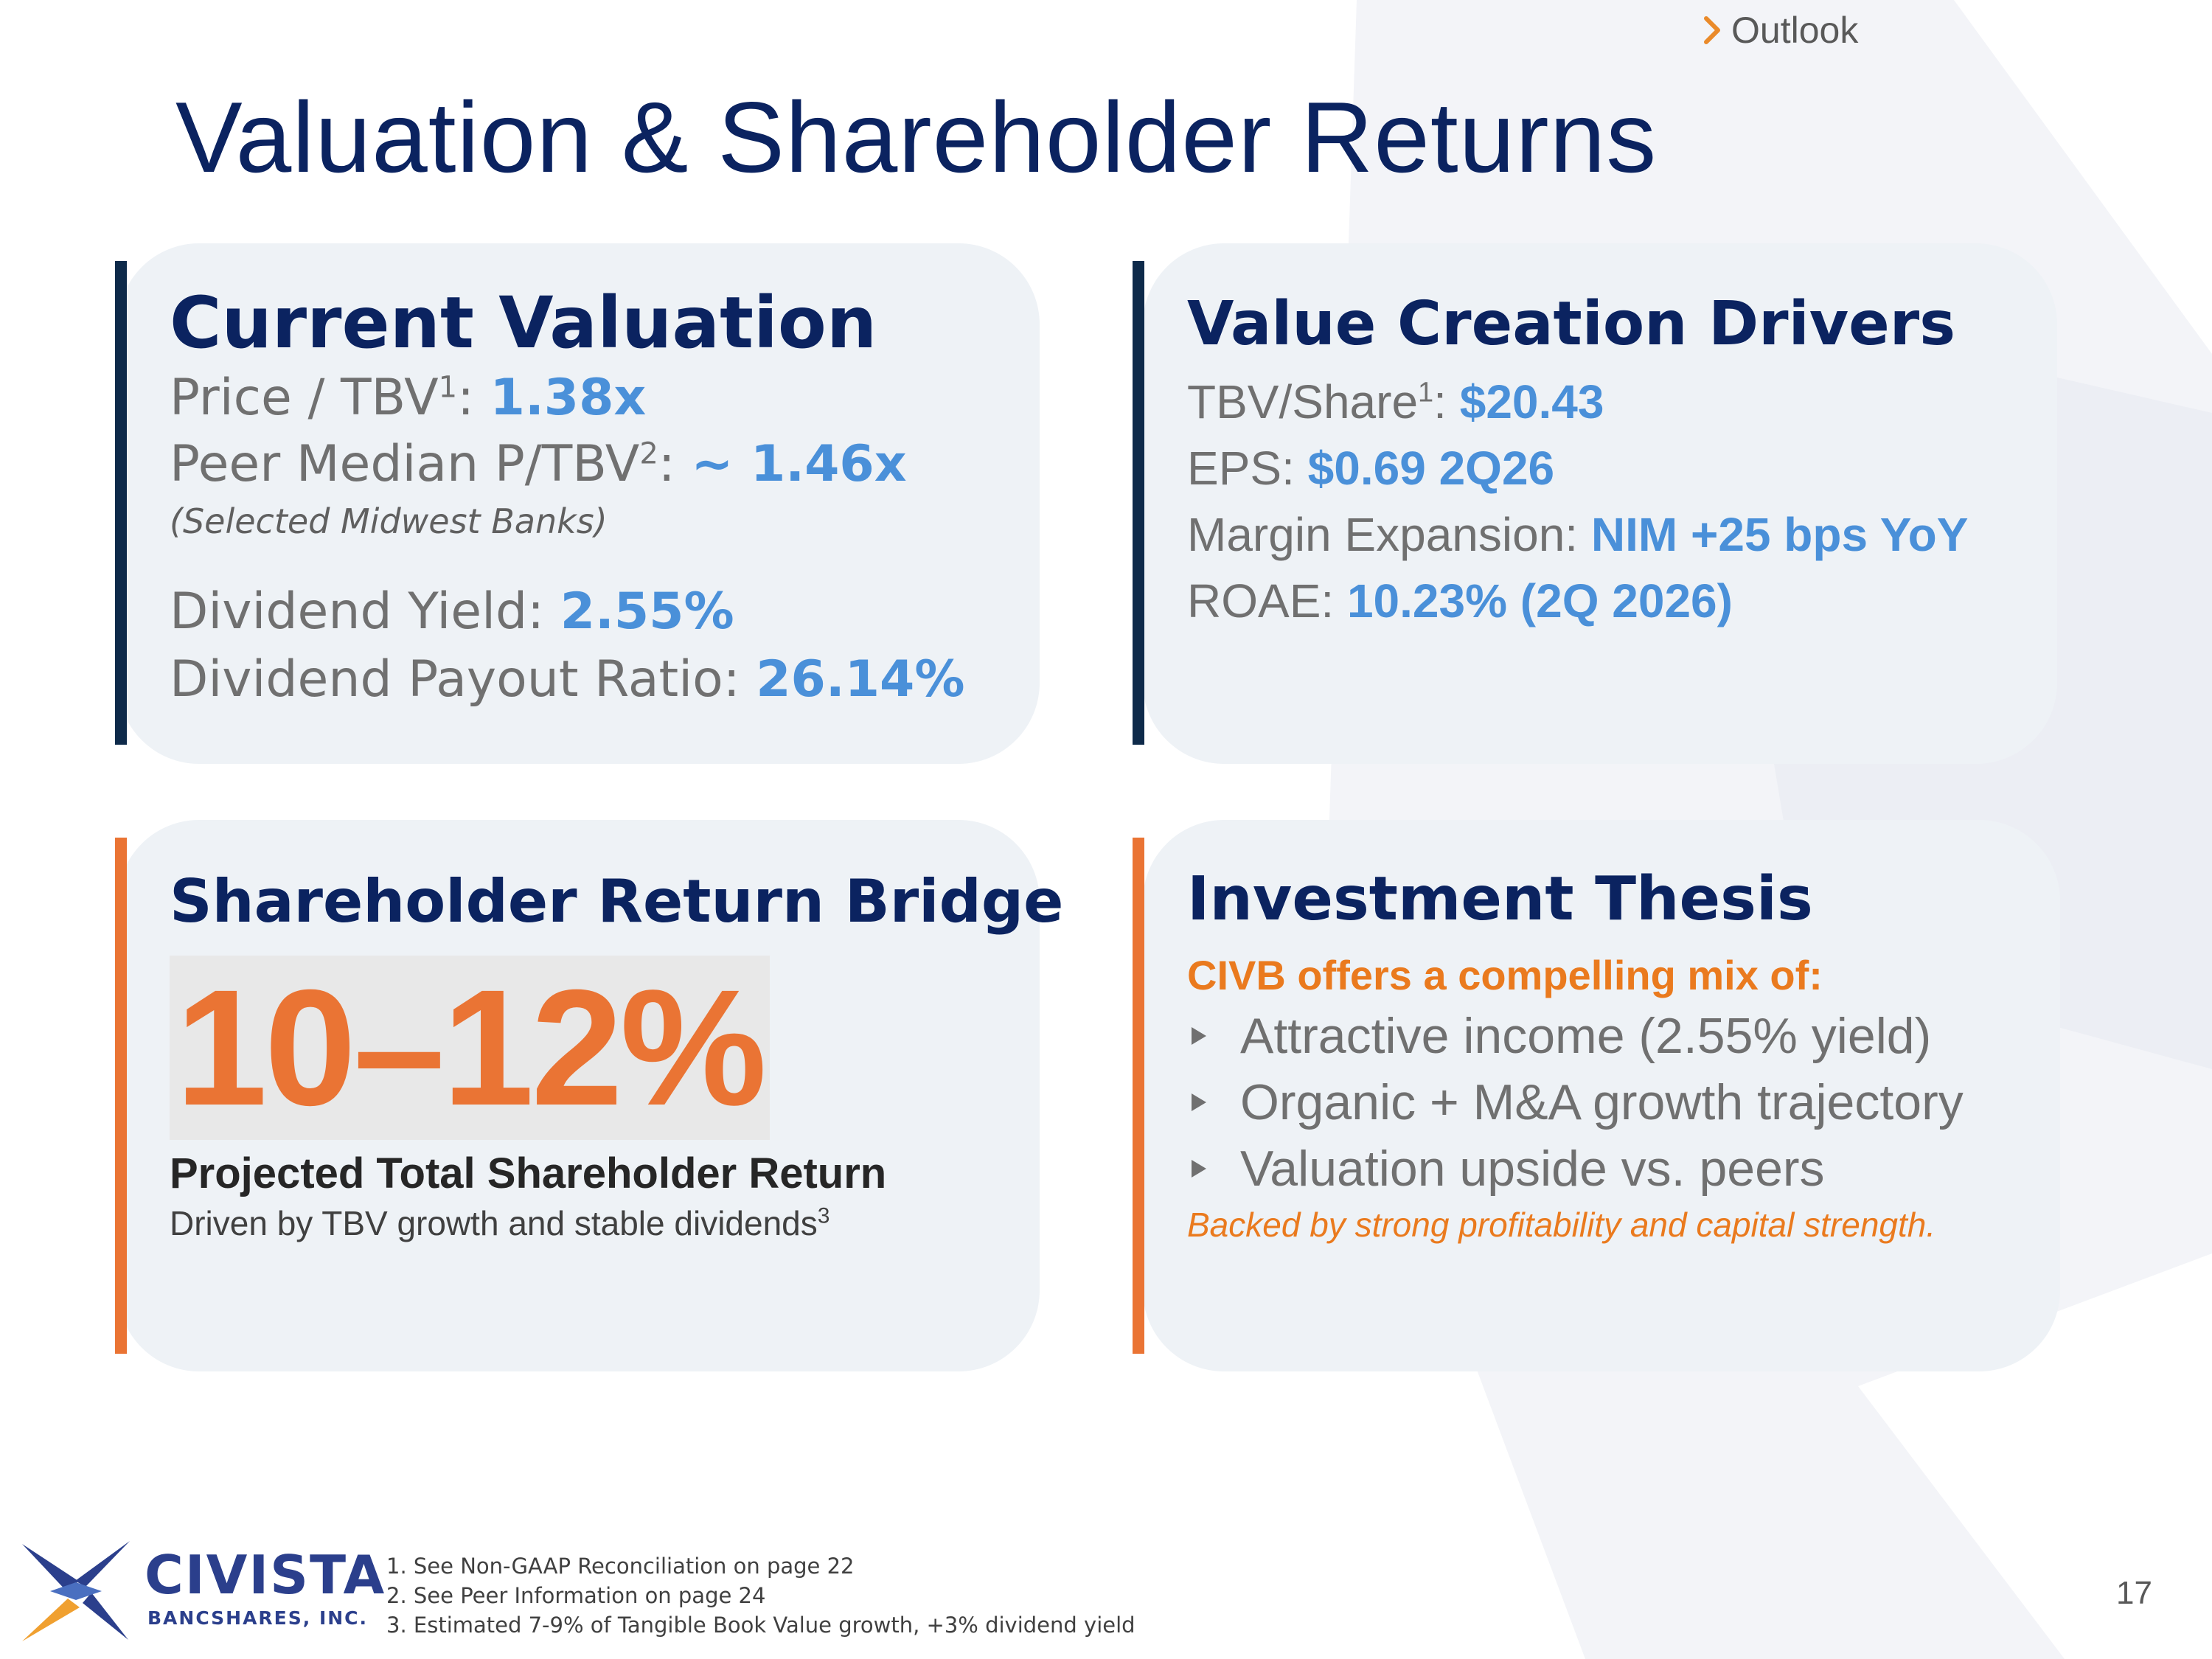  I want to click on margin-expansion-line: Margin Expansion: NIM +25 bps YoY, so click(1577, 534).